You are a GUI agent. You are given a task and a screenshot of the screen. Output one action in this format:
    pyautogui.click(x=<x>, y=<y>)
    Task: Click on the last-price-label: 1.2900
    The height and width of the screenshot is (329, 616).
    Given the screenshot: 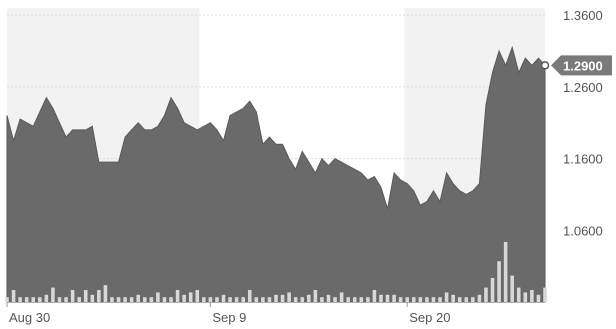 What is the action you would take?
    pyautogui.click(x=583, y=65)
    